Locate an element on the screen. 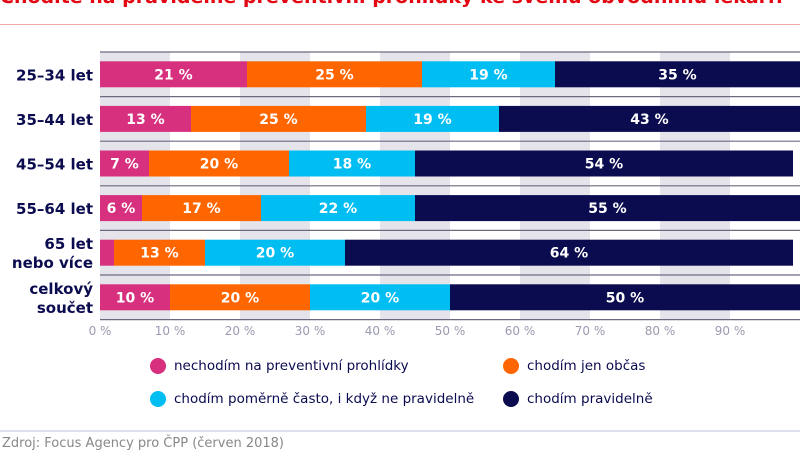  data-label: 35 % is located at coordinates (677, 75).